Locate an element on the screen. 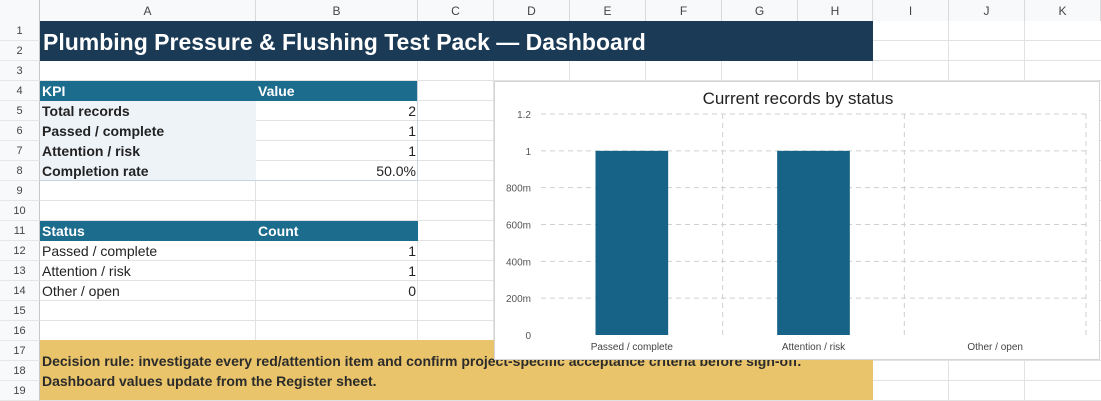 The height and width of the screenshot is (401, 1101). row-header-18: 18 is located at coordinates (20, 371).